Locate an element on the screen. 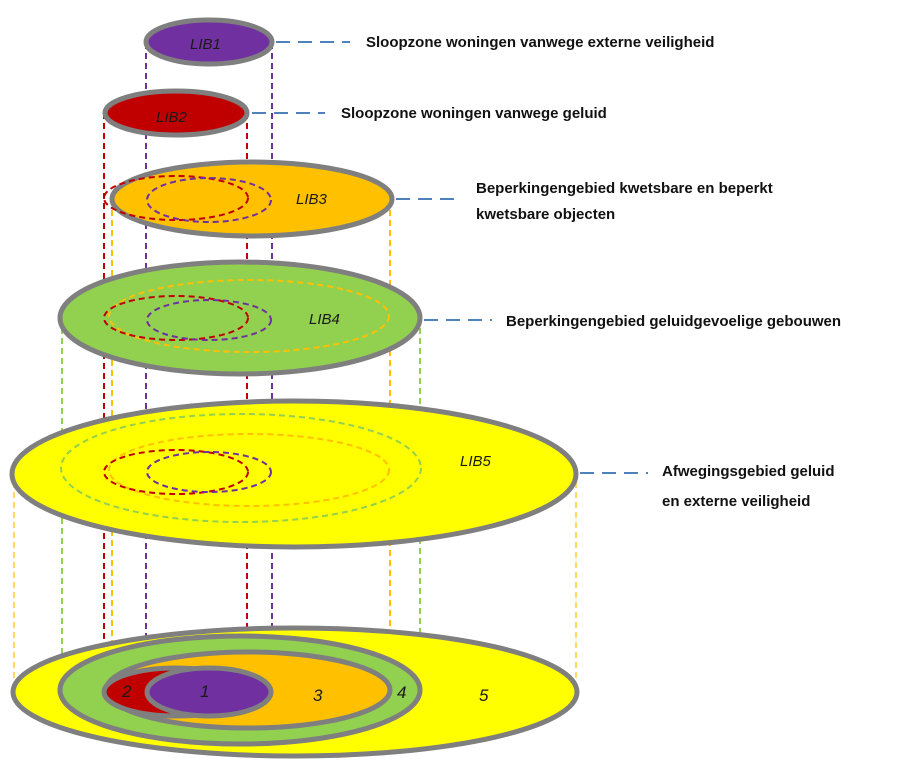  lib1-ellipse is located at coordinates (209, 42).